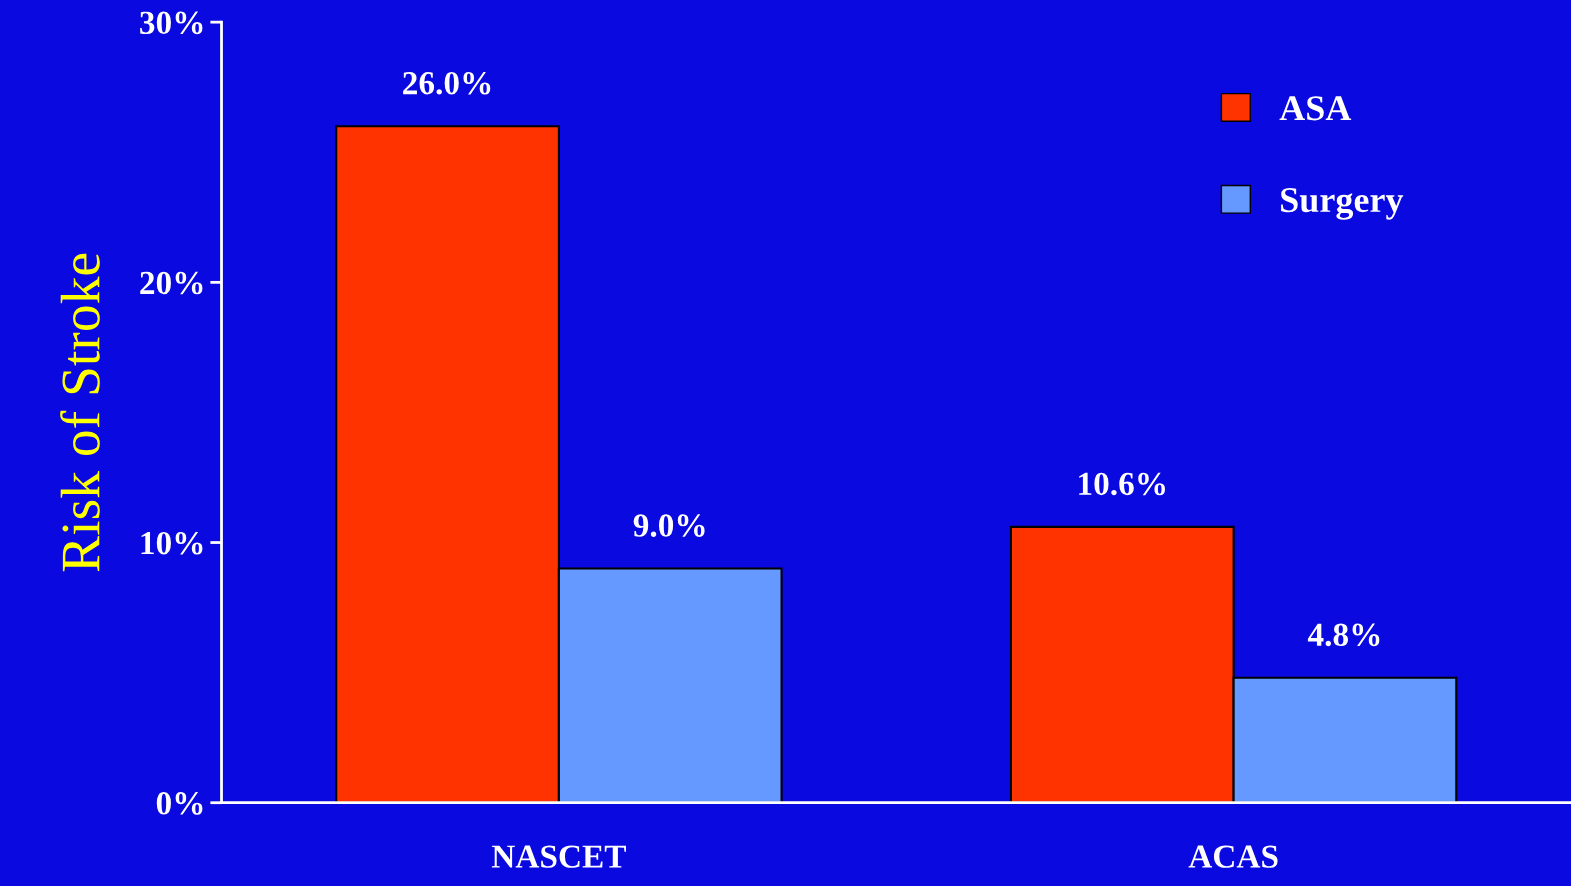 Image resolution: width=1571 pixels, height=886 pixels. What do you see at coordinates (1315, 108) in the screenshot?
I see `legend-label: ASA` at bounding box center [1315, 108].